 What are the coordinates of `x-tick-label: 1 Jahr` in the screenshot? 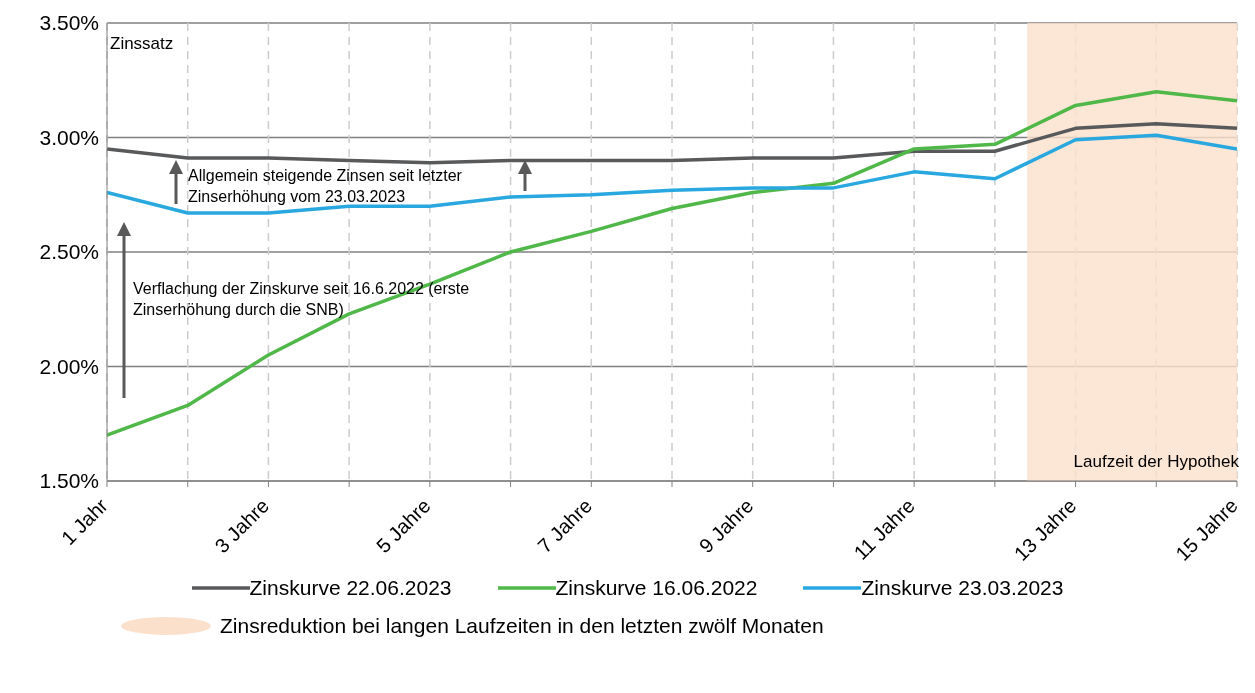 It's located at (84, 522).